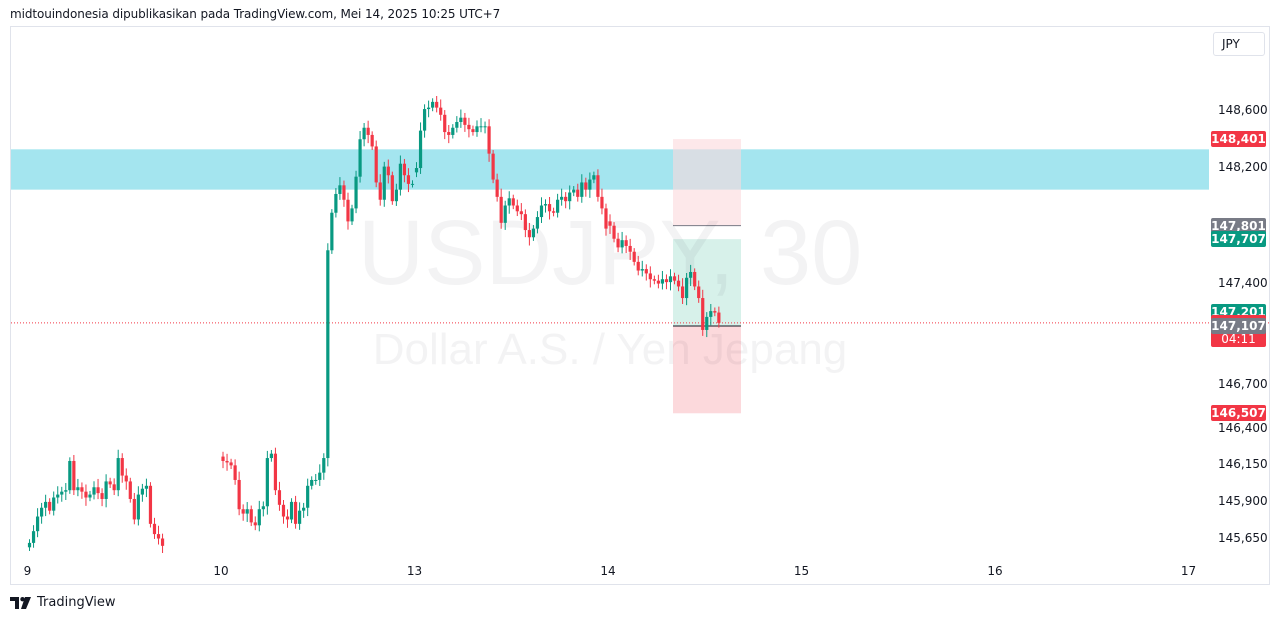  What do you see at coordinates (1243, 167) in the screenshot?
I see `price-axis-label: 148,200` at bounding box center [1243, 167].